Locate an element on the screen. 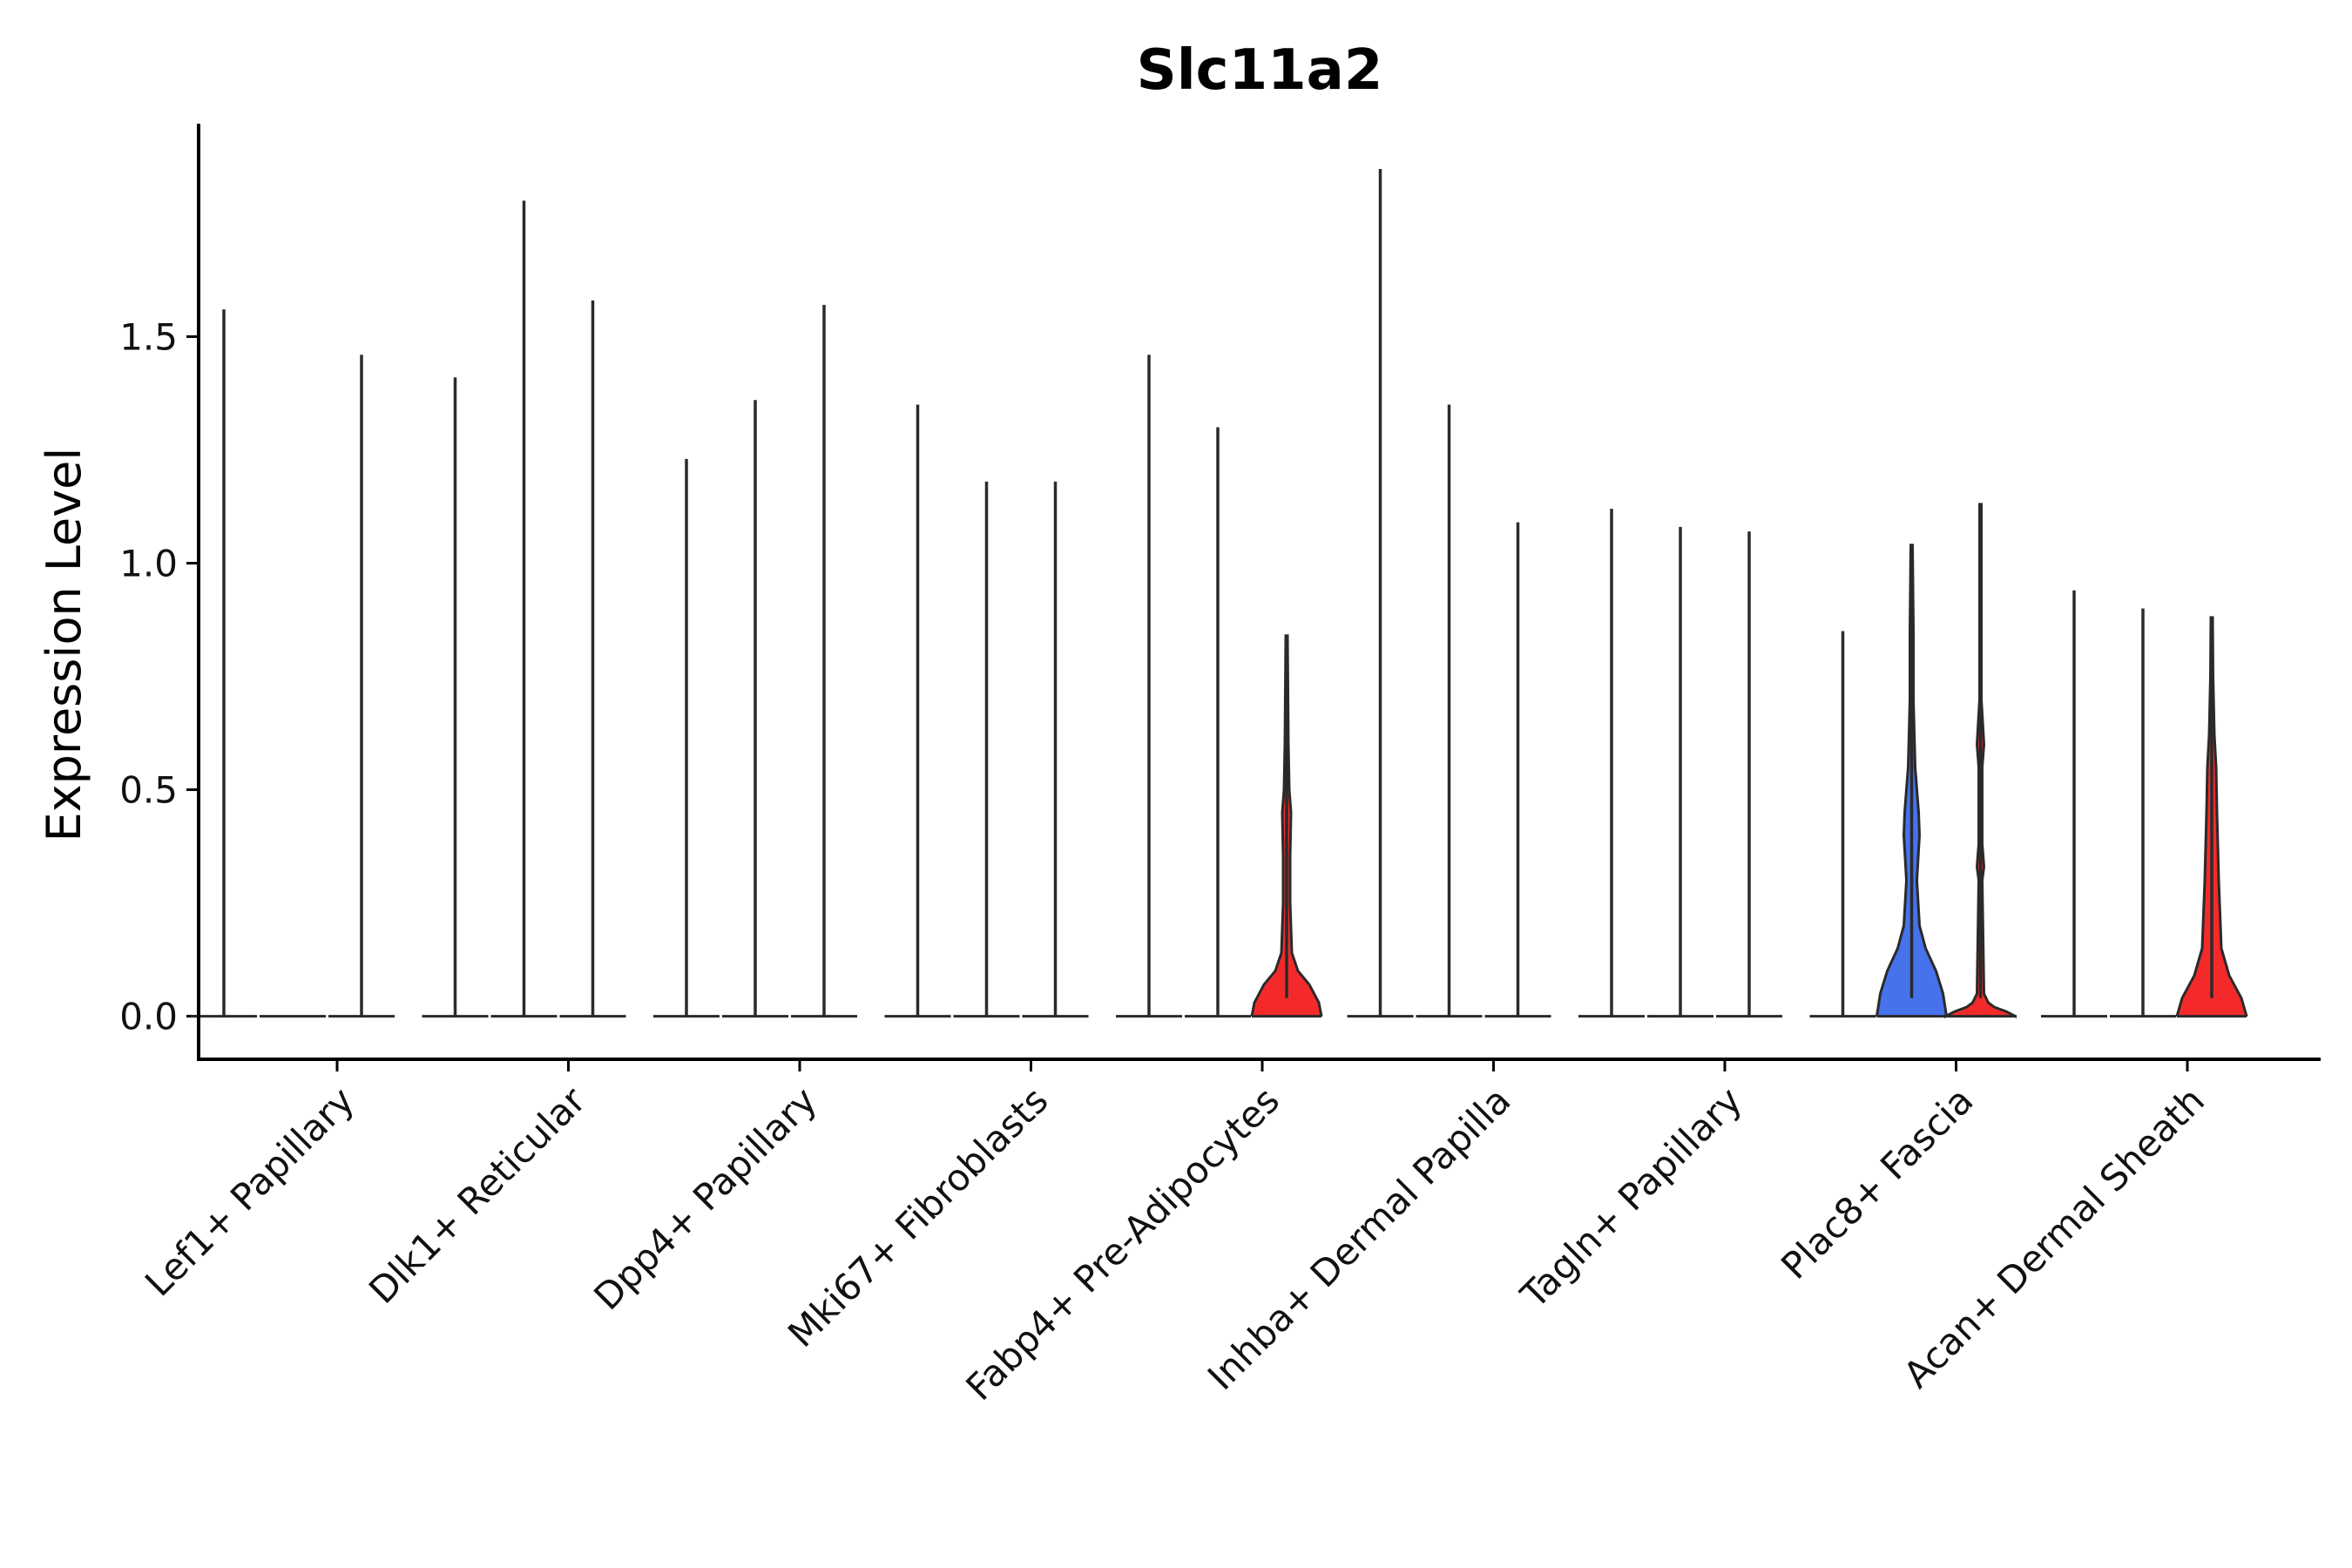 The image size is (2352, 1568). chart-title: Slc11a2 is located at coordinates (1260, 70).